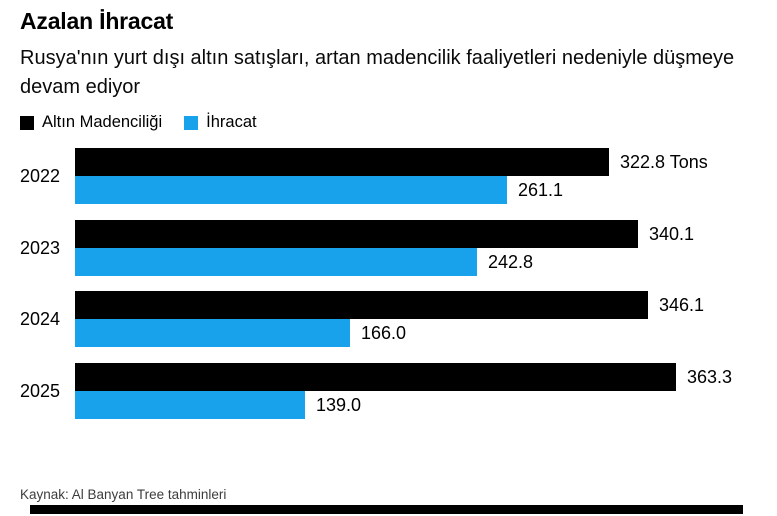 The image size is (777, 516). What do you see at coordinates (710, 376) in the screenshot?
I see `value-label-mining: 363.3` at bounding box center [710, 376].